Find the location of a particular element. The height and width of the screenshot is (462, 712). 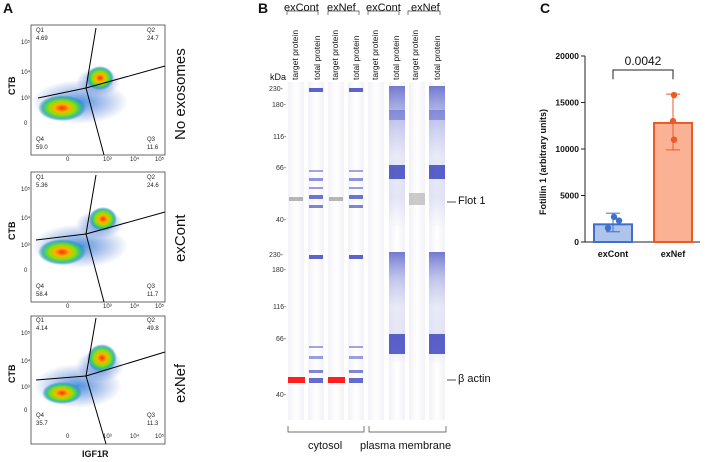

flow-plot-exnef is located at coordinates (98, 380).